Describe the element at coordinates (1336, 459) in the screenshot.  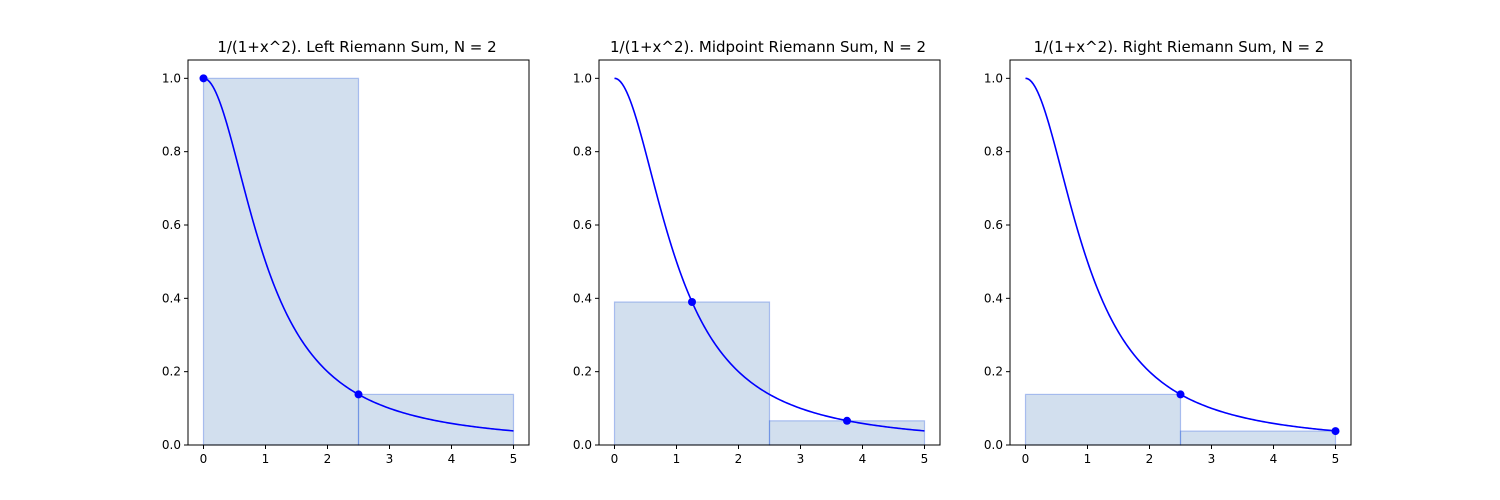
I see `right-x-tick-label-5: 5` at that location.